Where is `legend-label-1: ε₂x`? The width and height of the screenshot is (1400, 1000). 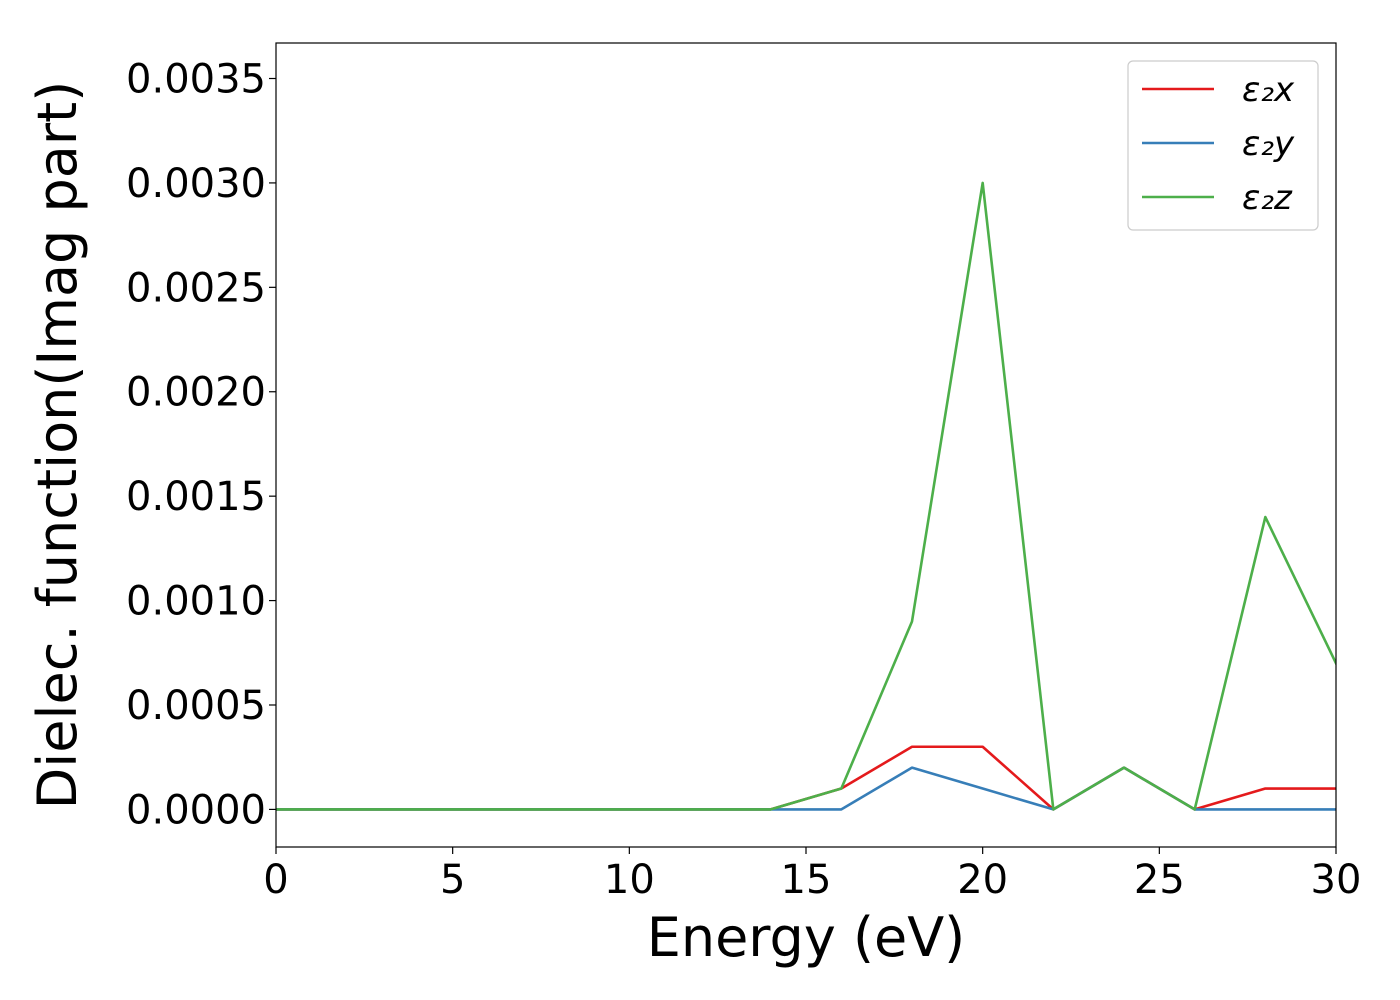 legend-label-1: ε₂x is located at coordinates (1268, 90).